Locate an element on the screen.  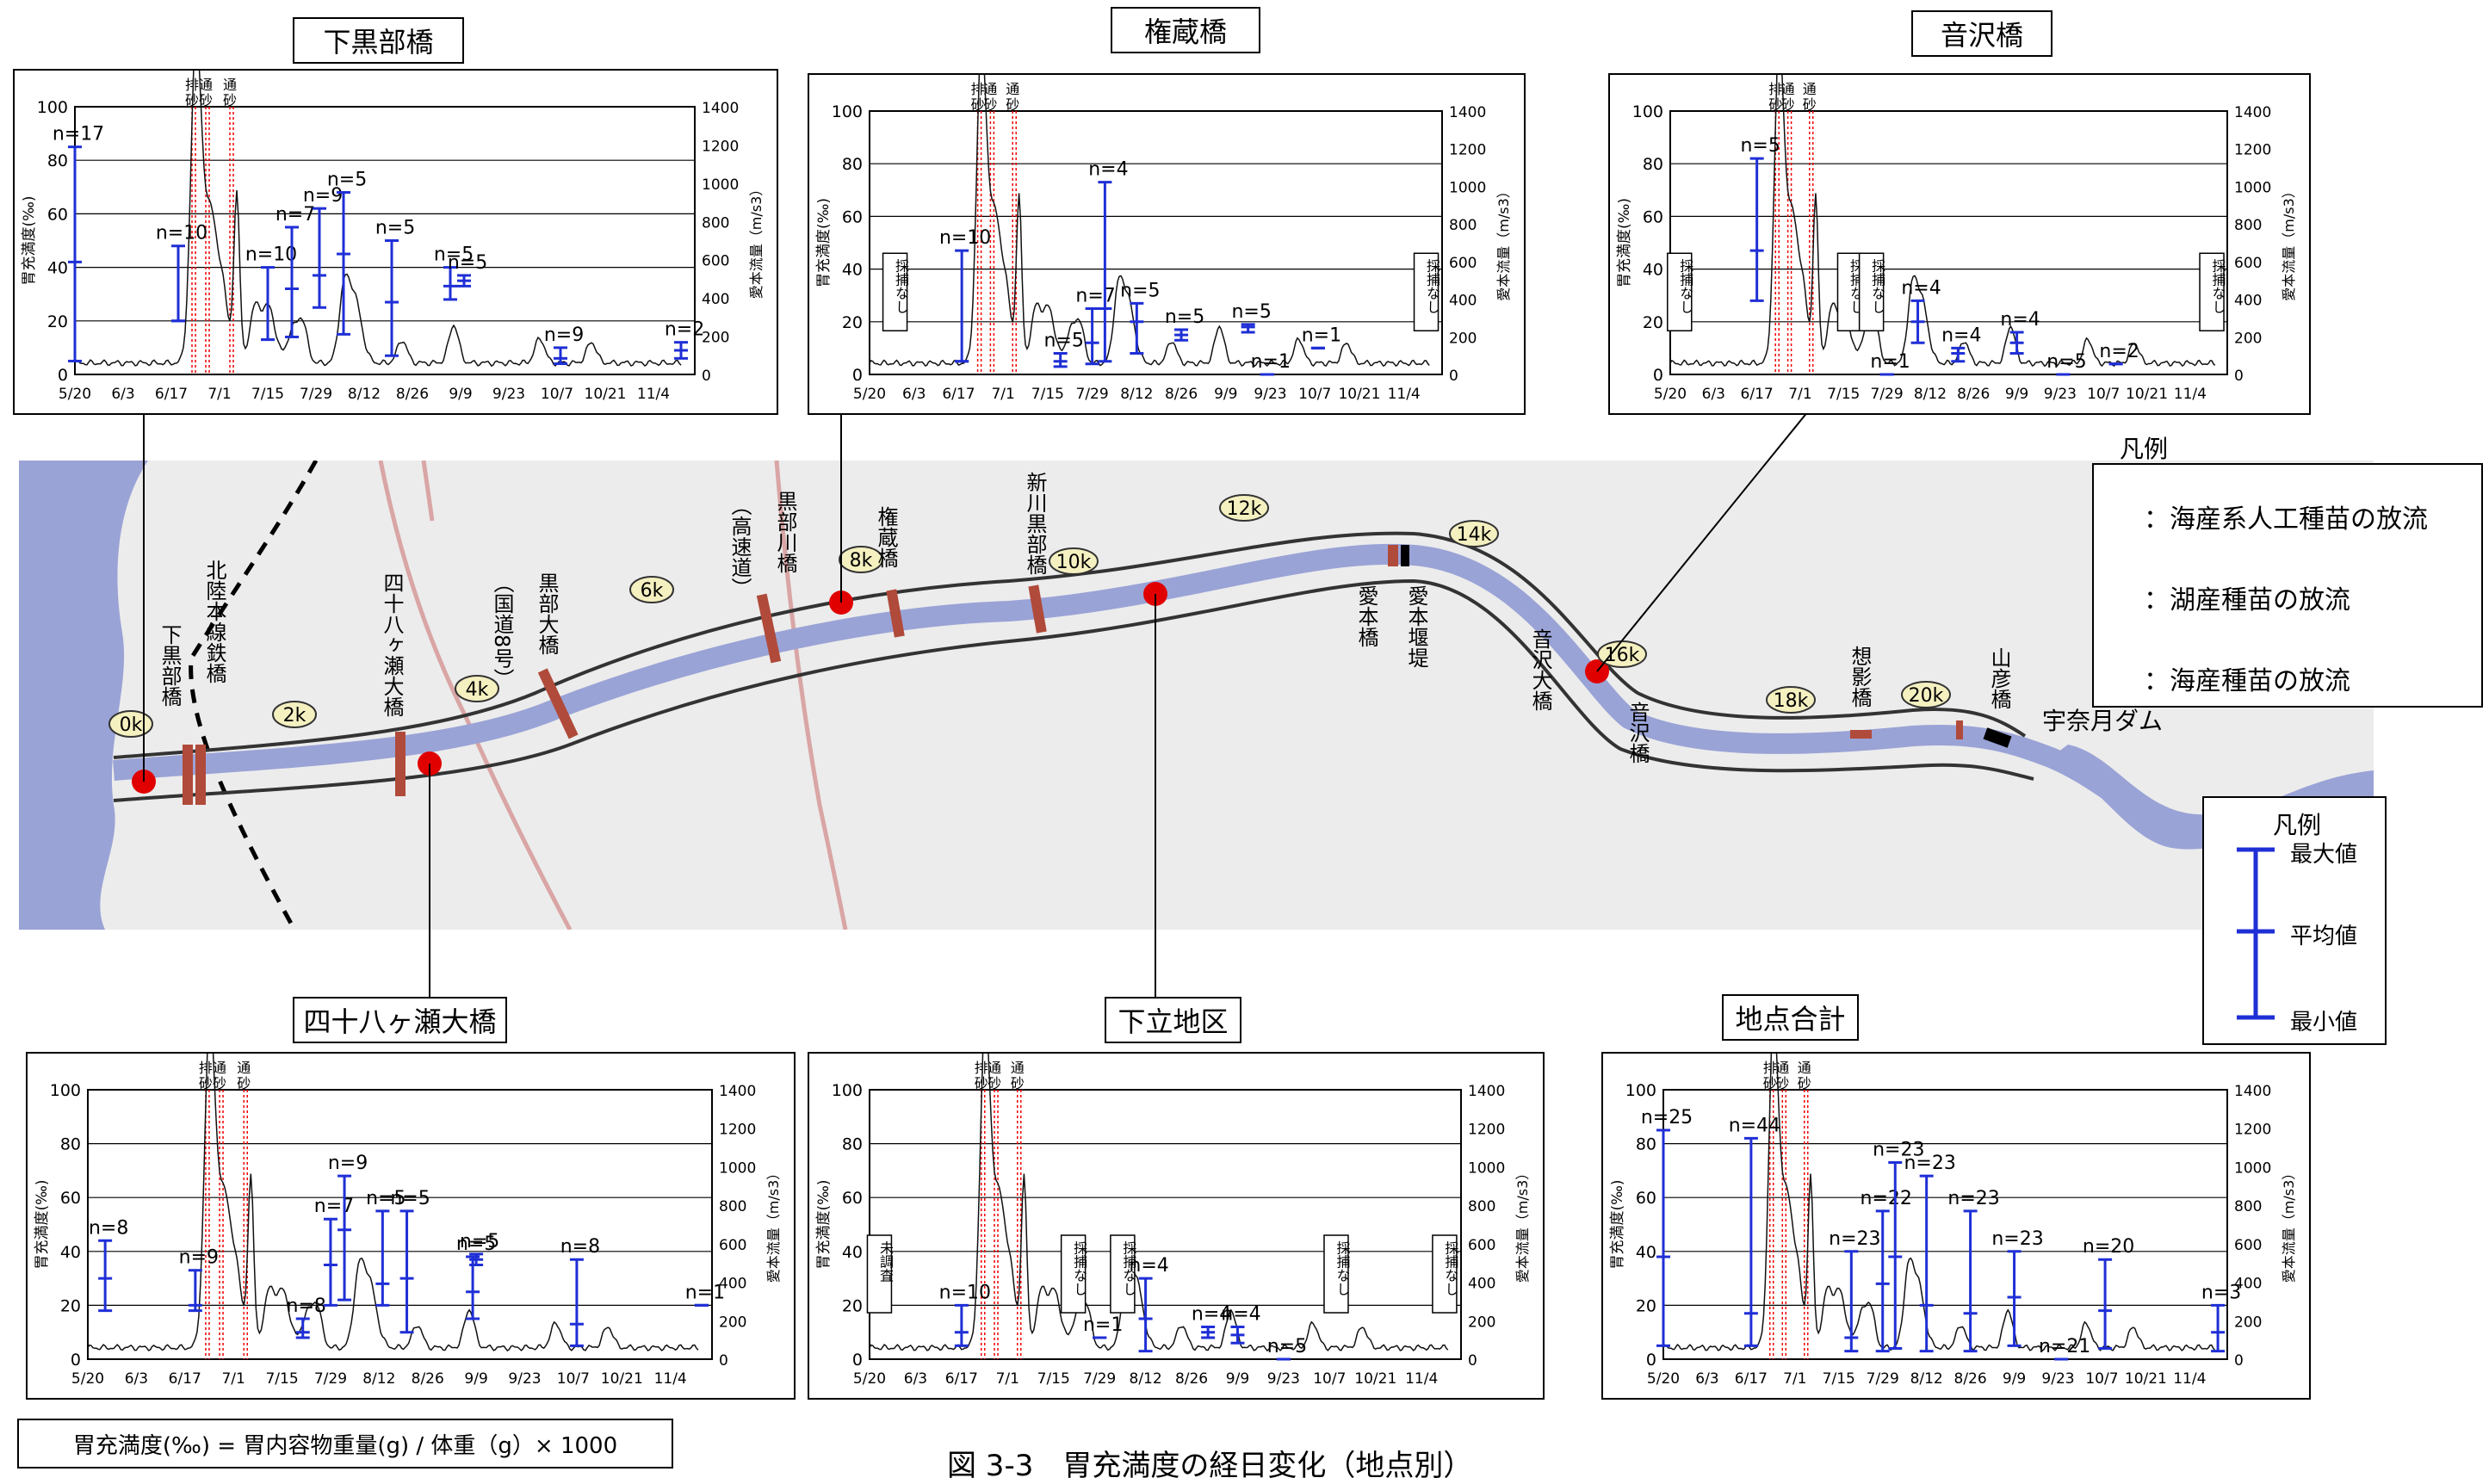
n-label: n=1 is located at coordinates (705, 1292).